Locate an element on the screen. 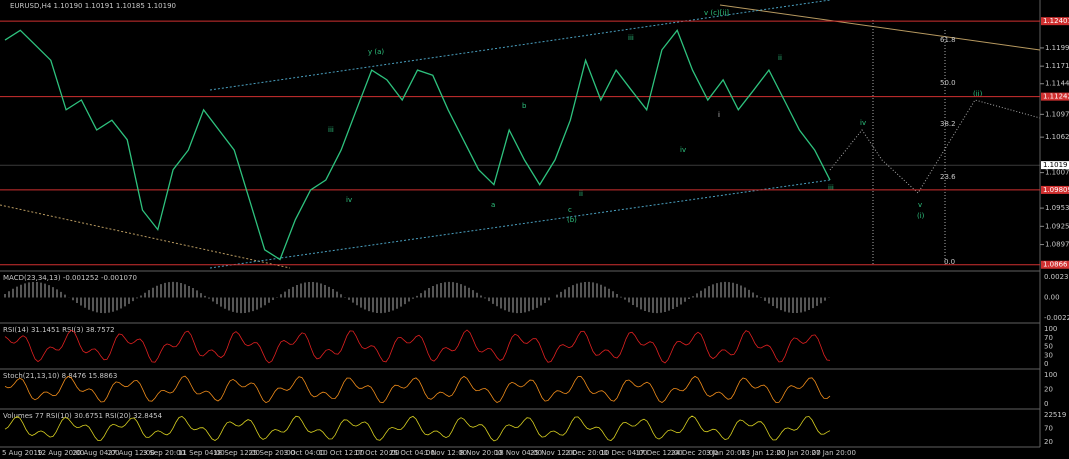  x-tick-label: 17 Dec 12:00 is located at coordinates (659, 453).